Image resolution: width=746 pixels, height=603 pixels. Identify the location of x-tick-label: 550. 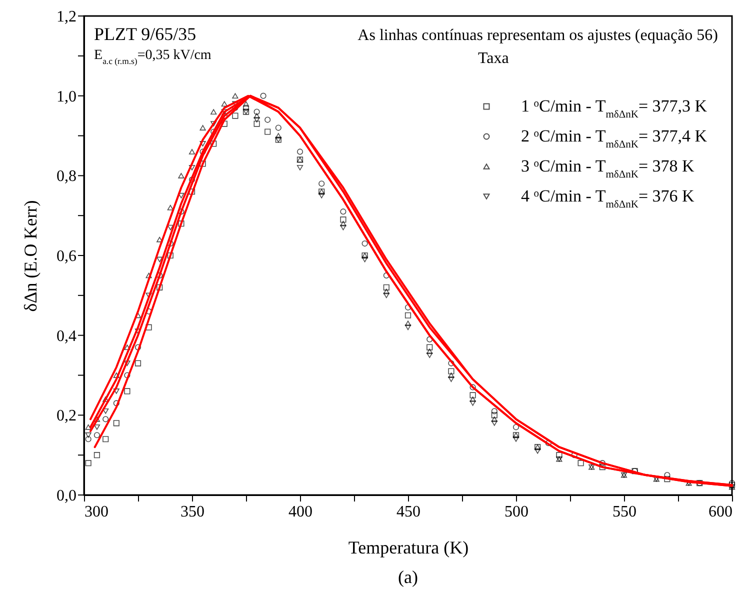
(624, 512).